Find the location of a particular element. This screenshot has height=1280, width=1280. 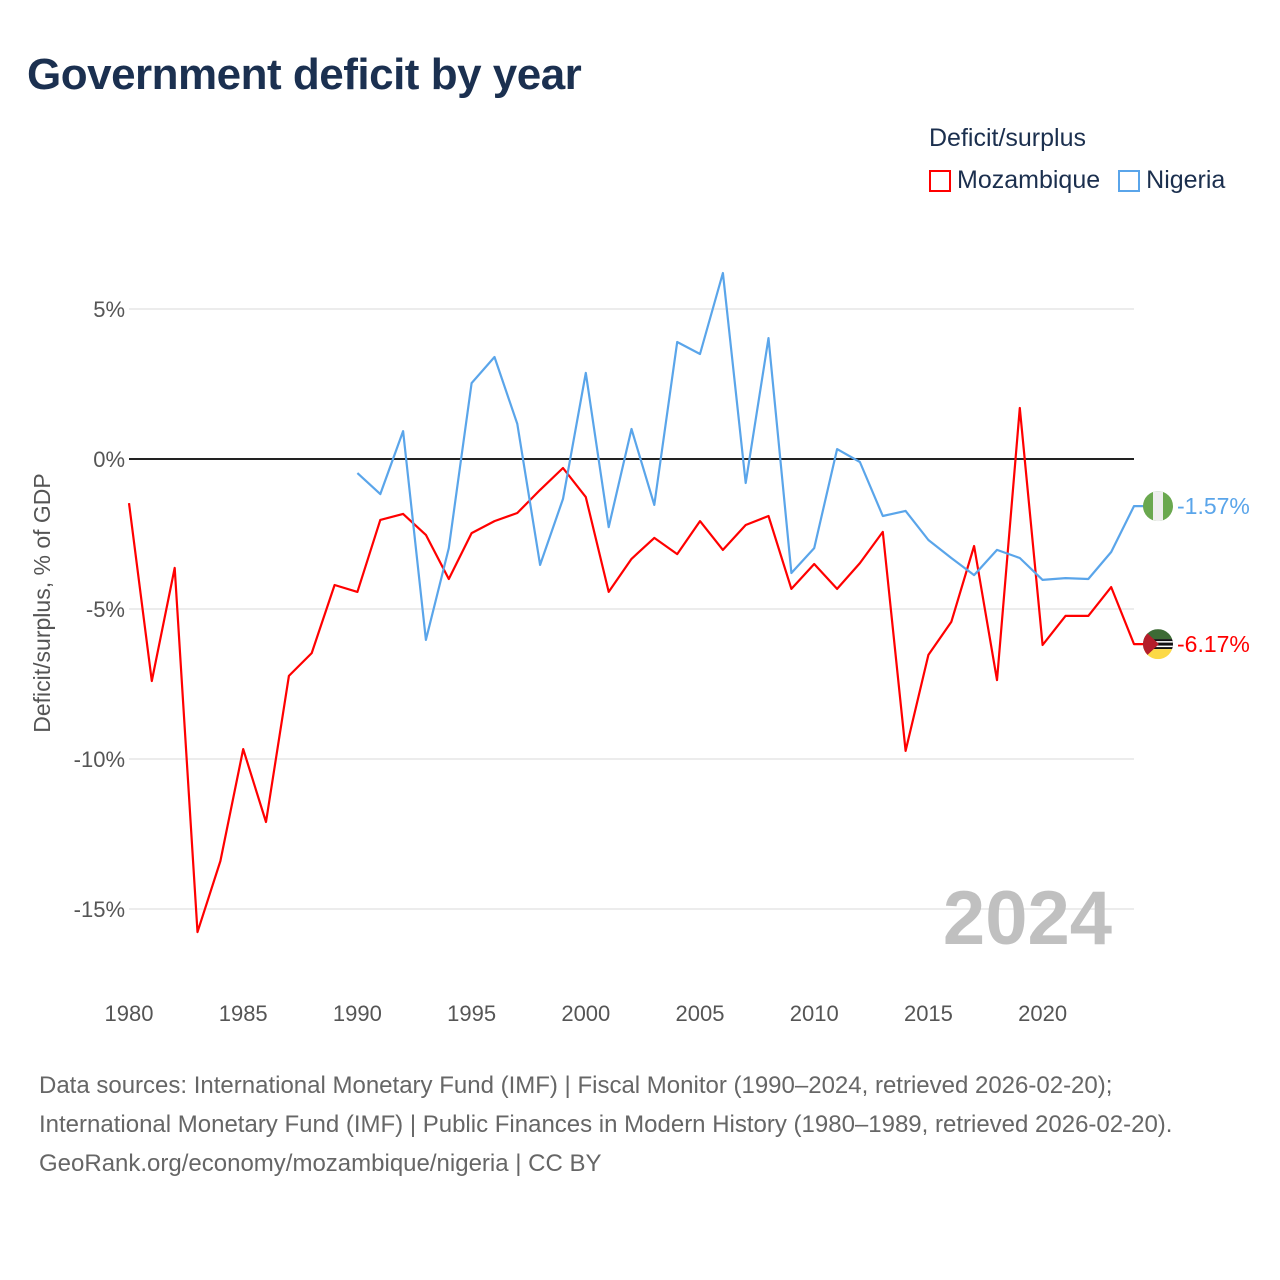

x-tick-label: 1995 is located at coordinates (471, 1013).